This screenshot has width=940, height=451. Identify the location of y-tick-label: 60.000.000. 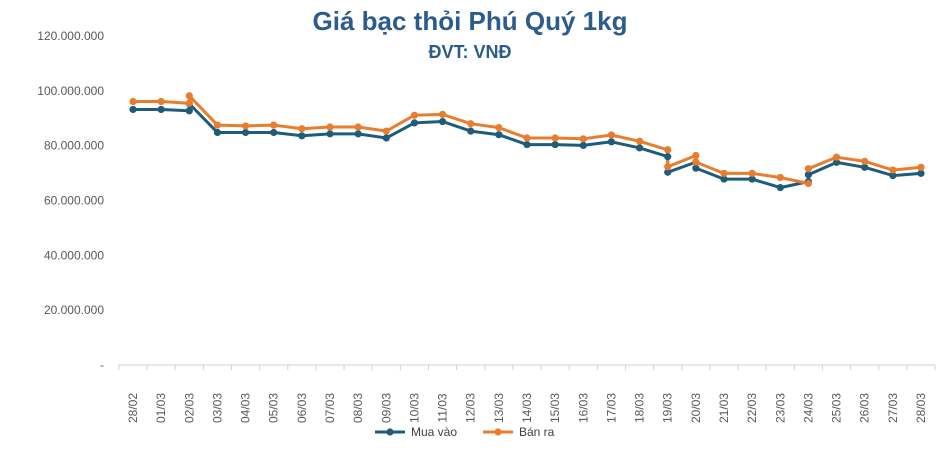
(74, 201).